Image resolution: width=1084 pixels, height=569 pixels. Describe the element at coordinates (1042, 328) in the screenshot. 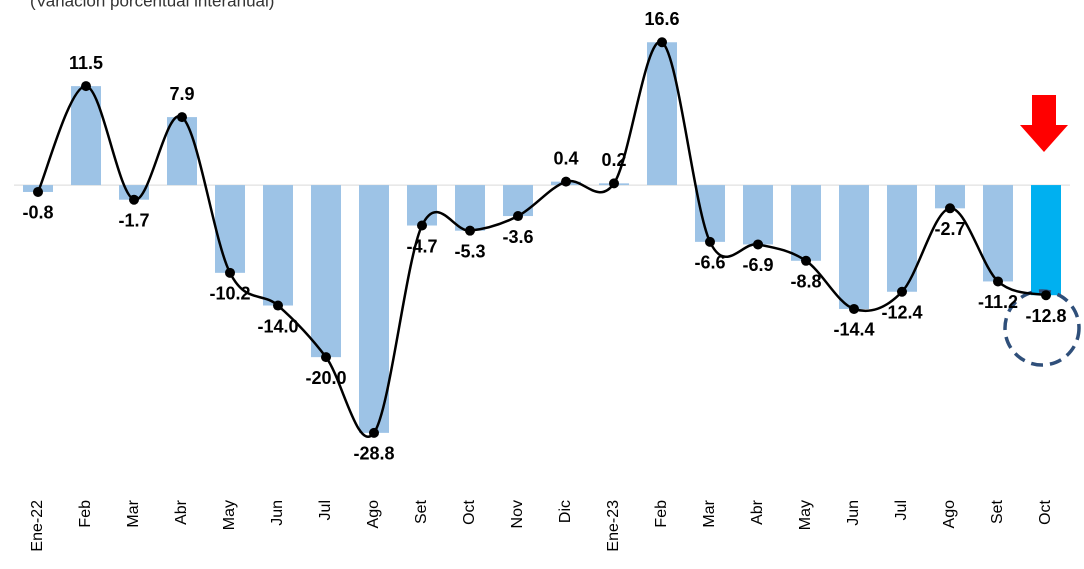

I see `highlight-circle` at that location.